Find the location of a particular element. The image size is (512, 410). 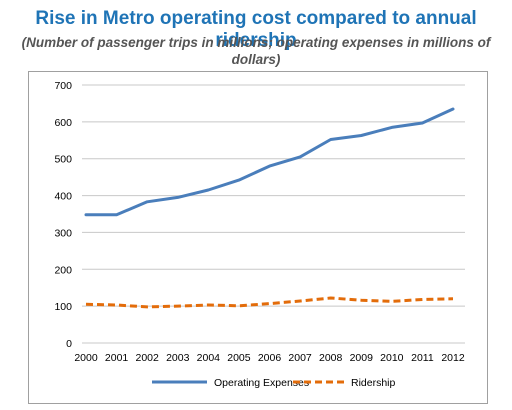

x-tick-label: 2004 is located at coordinates (209, 358).